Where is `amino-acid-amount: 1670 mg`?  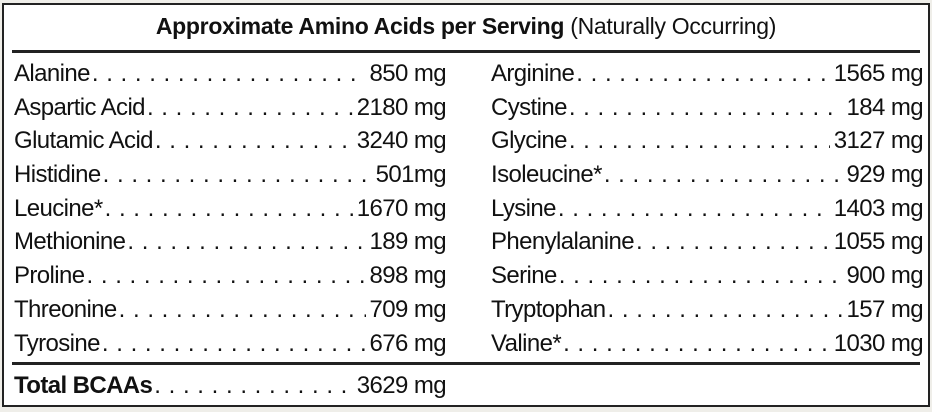
amino-acid-amount: 1670 mg is located at coordinates (401, 208).